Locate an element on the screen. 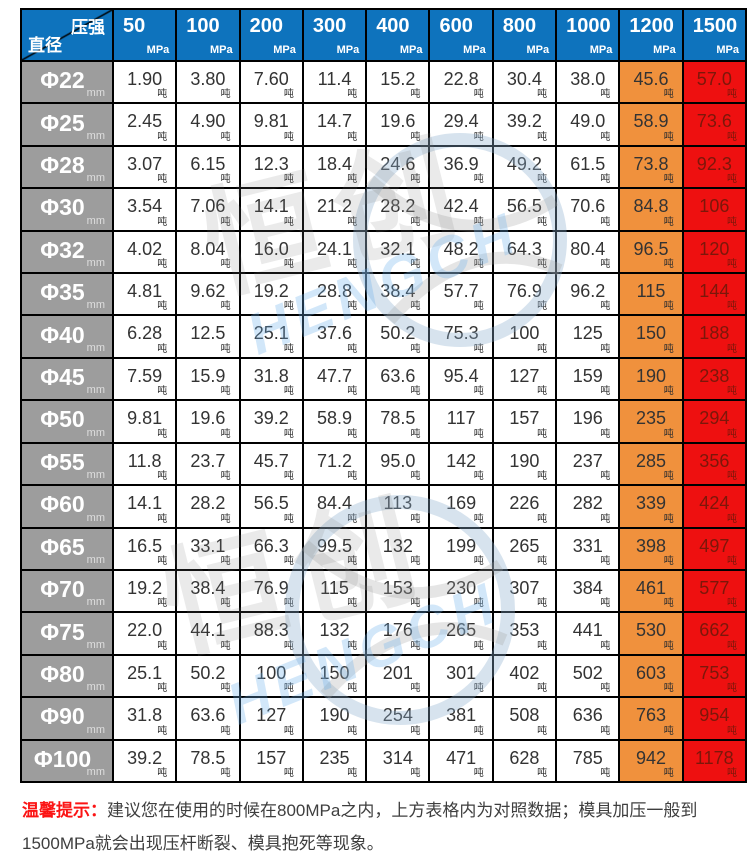  diameter-value: Φ30 is located at coordinates (62, 207).